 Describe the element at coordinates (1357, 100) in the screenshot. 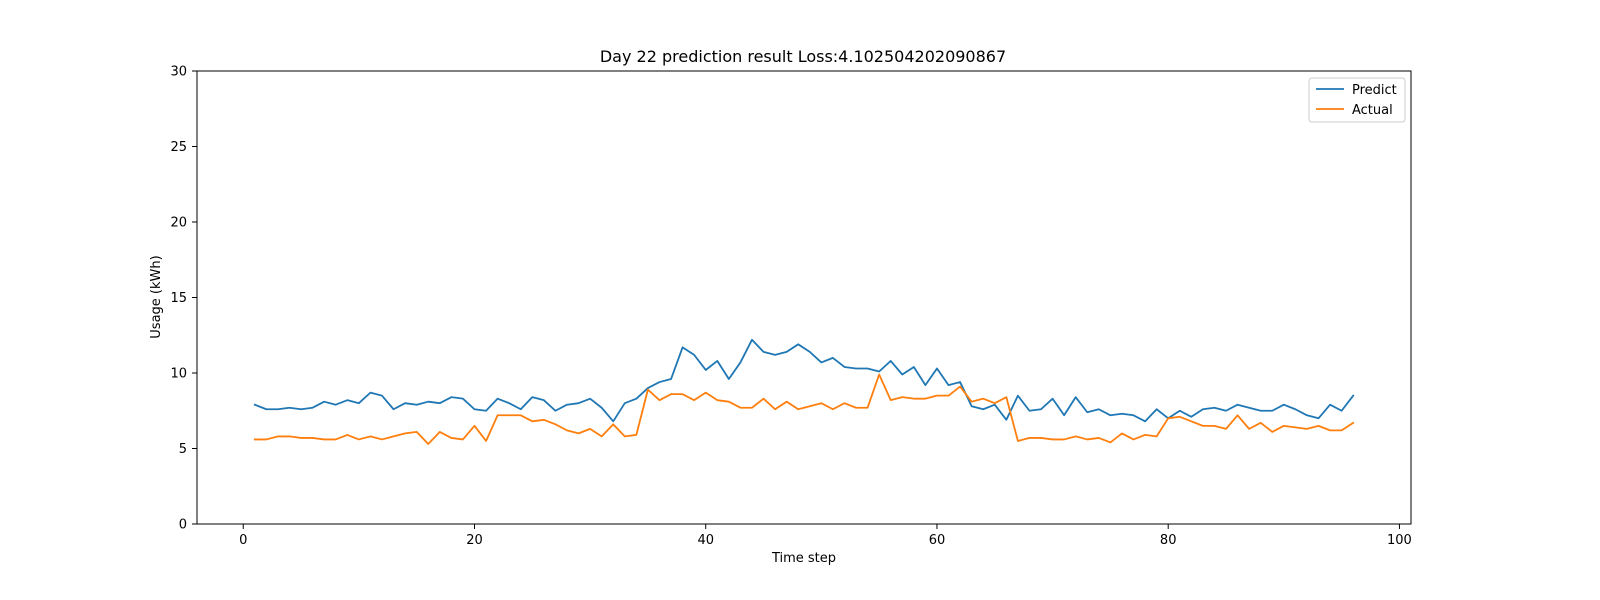

I see `legend: Predict Actual` at that location.